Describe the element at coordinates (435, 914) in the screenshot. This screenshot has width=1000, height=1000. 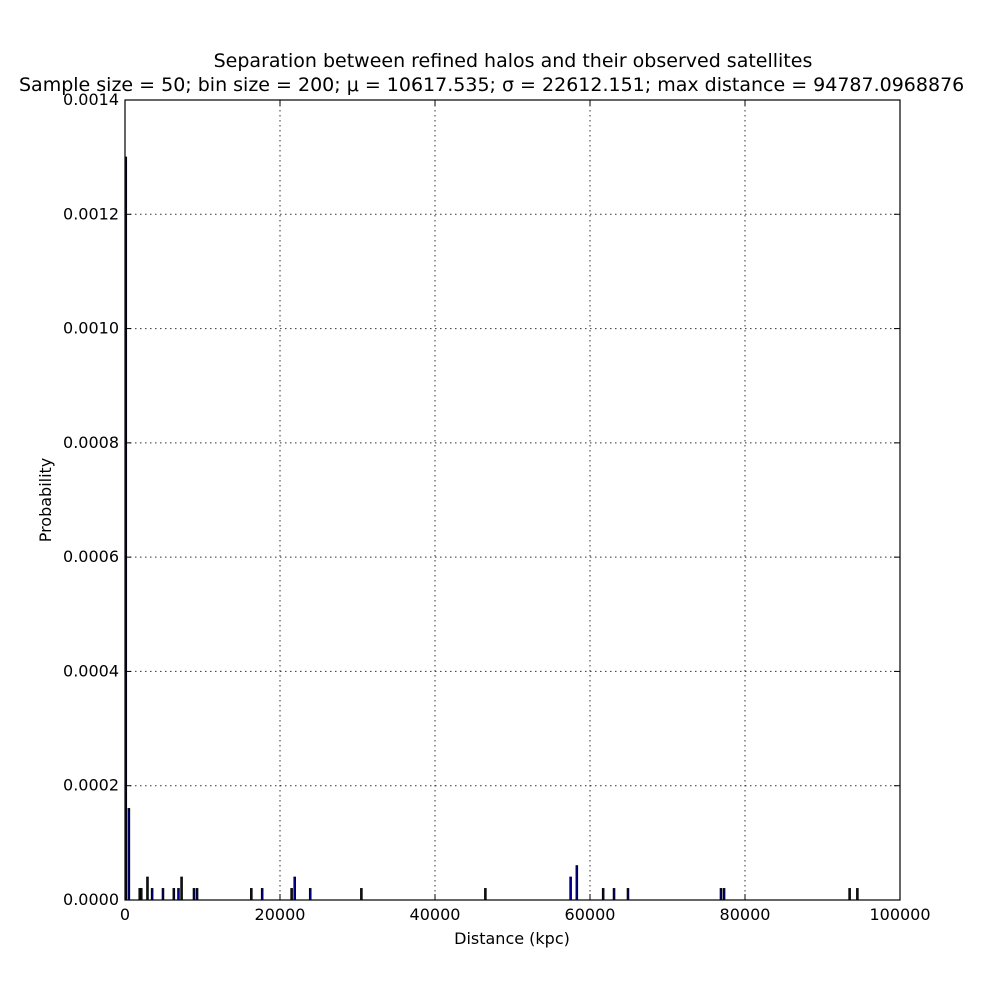
I see `x-tick-label: 40000` at that location.